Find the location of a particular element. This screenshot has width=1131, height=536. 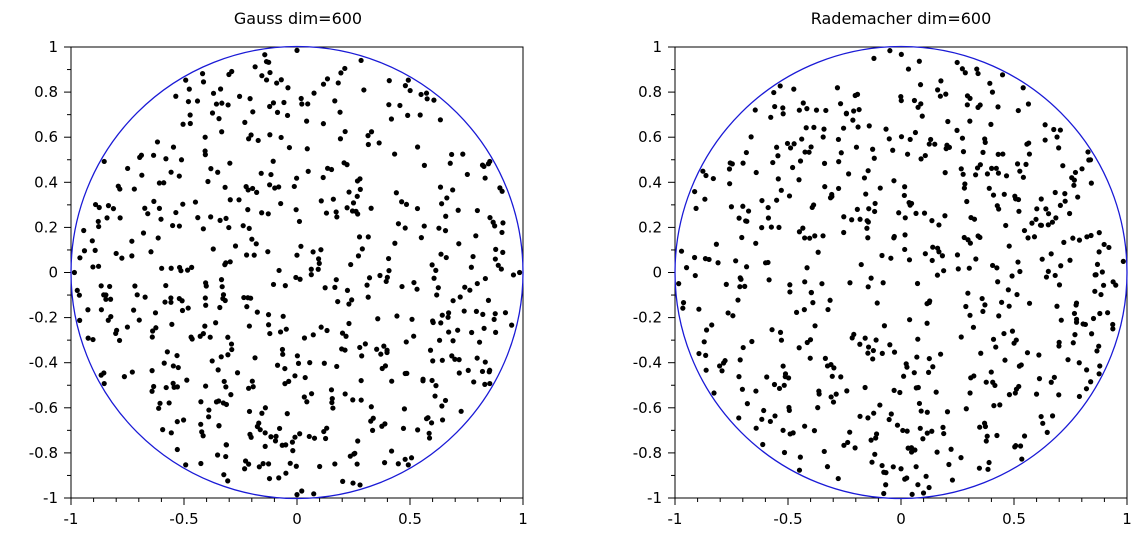

x-tick-label: -1 is located at coordinates (71, 519).